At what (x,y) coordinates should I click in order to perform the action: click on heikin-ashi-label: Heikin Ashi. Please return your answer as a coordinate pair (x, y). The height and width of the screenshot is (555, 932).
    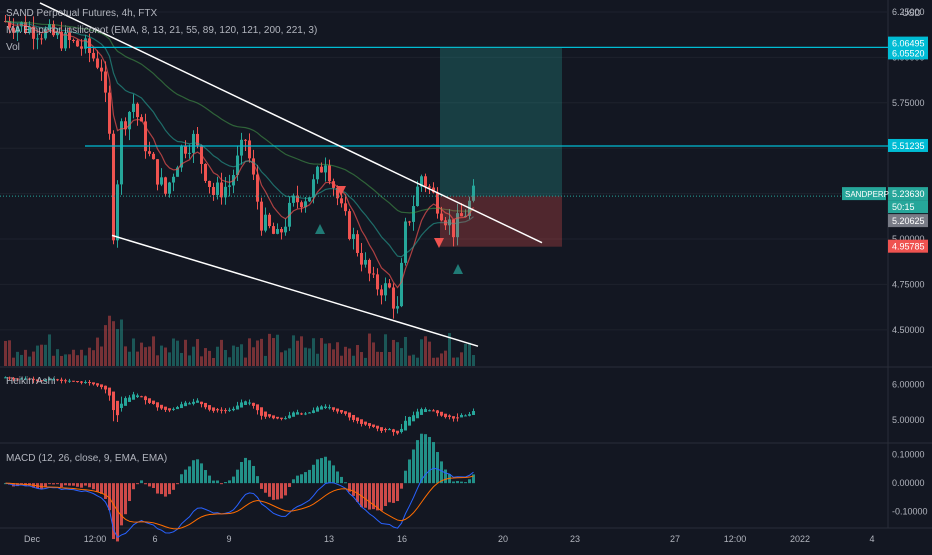
    Looking at the image, I should click on (31, 381).